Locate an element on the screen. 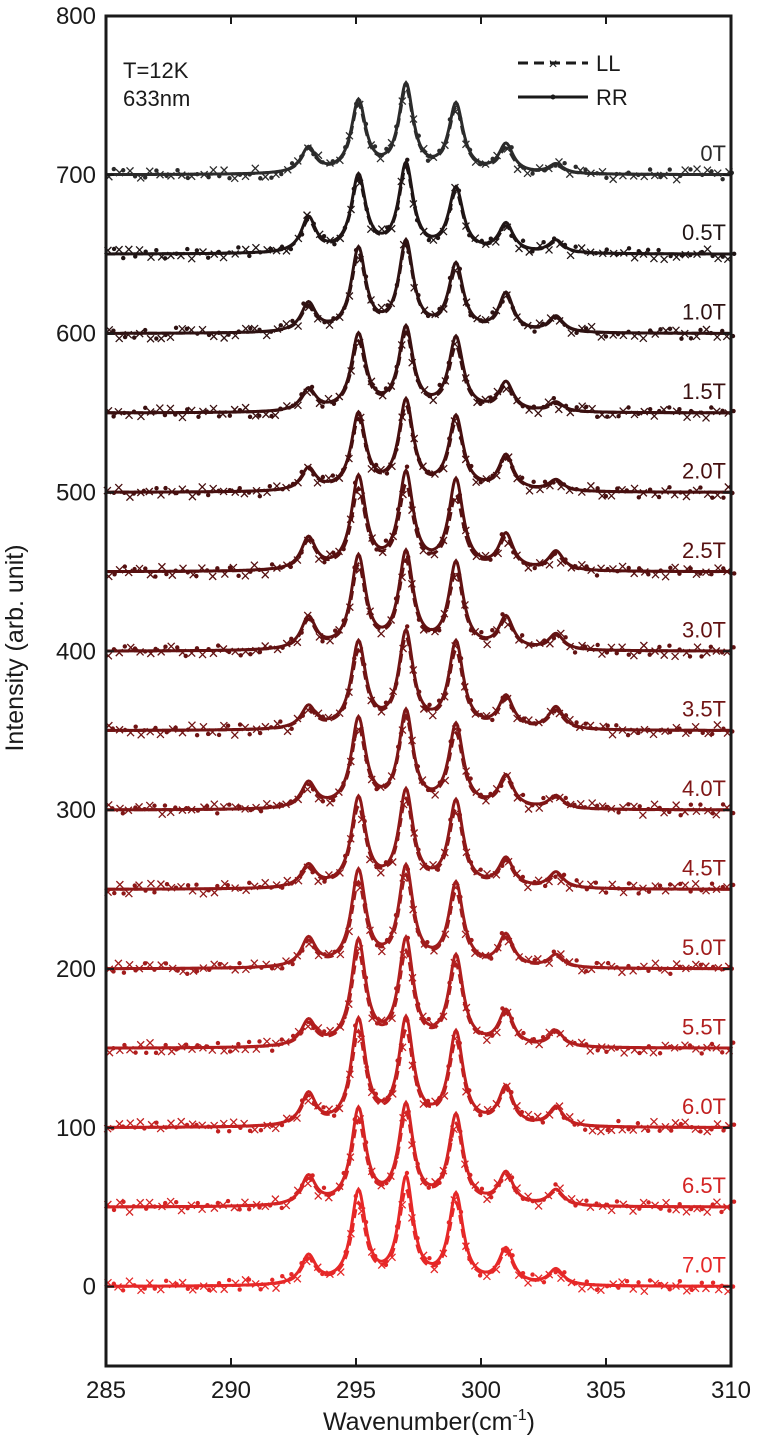  marker-RR-2.0T is located at coordinates (165, 488).